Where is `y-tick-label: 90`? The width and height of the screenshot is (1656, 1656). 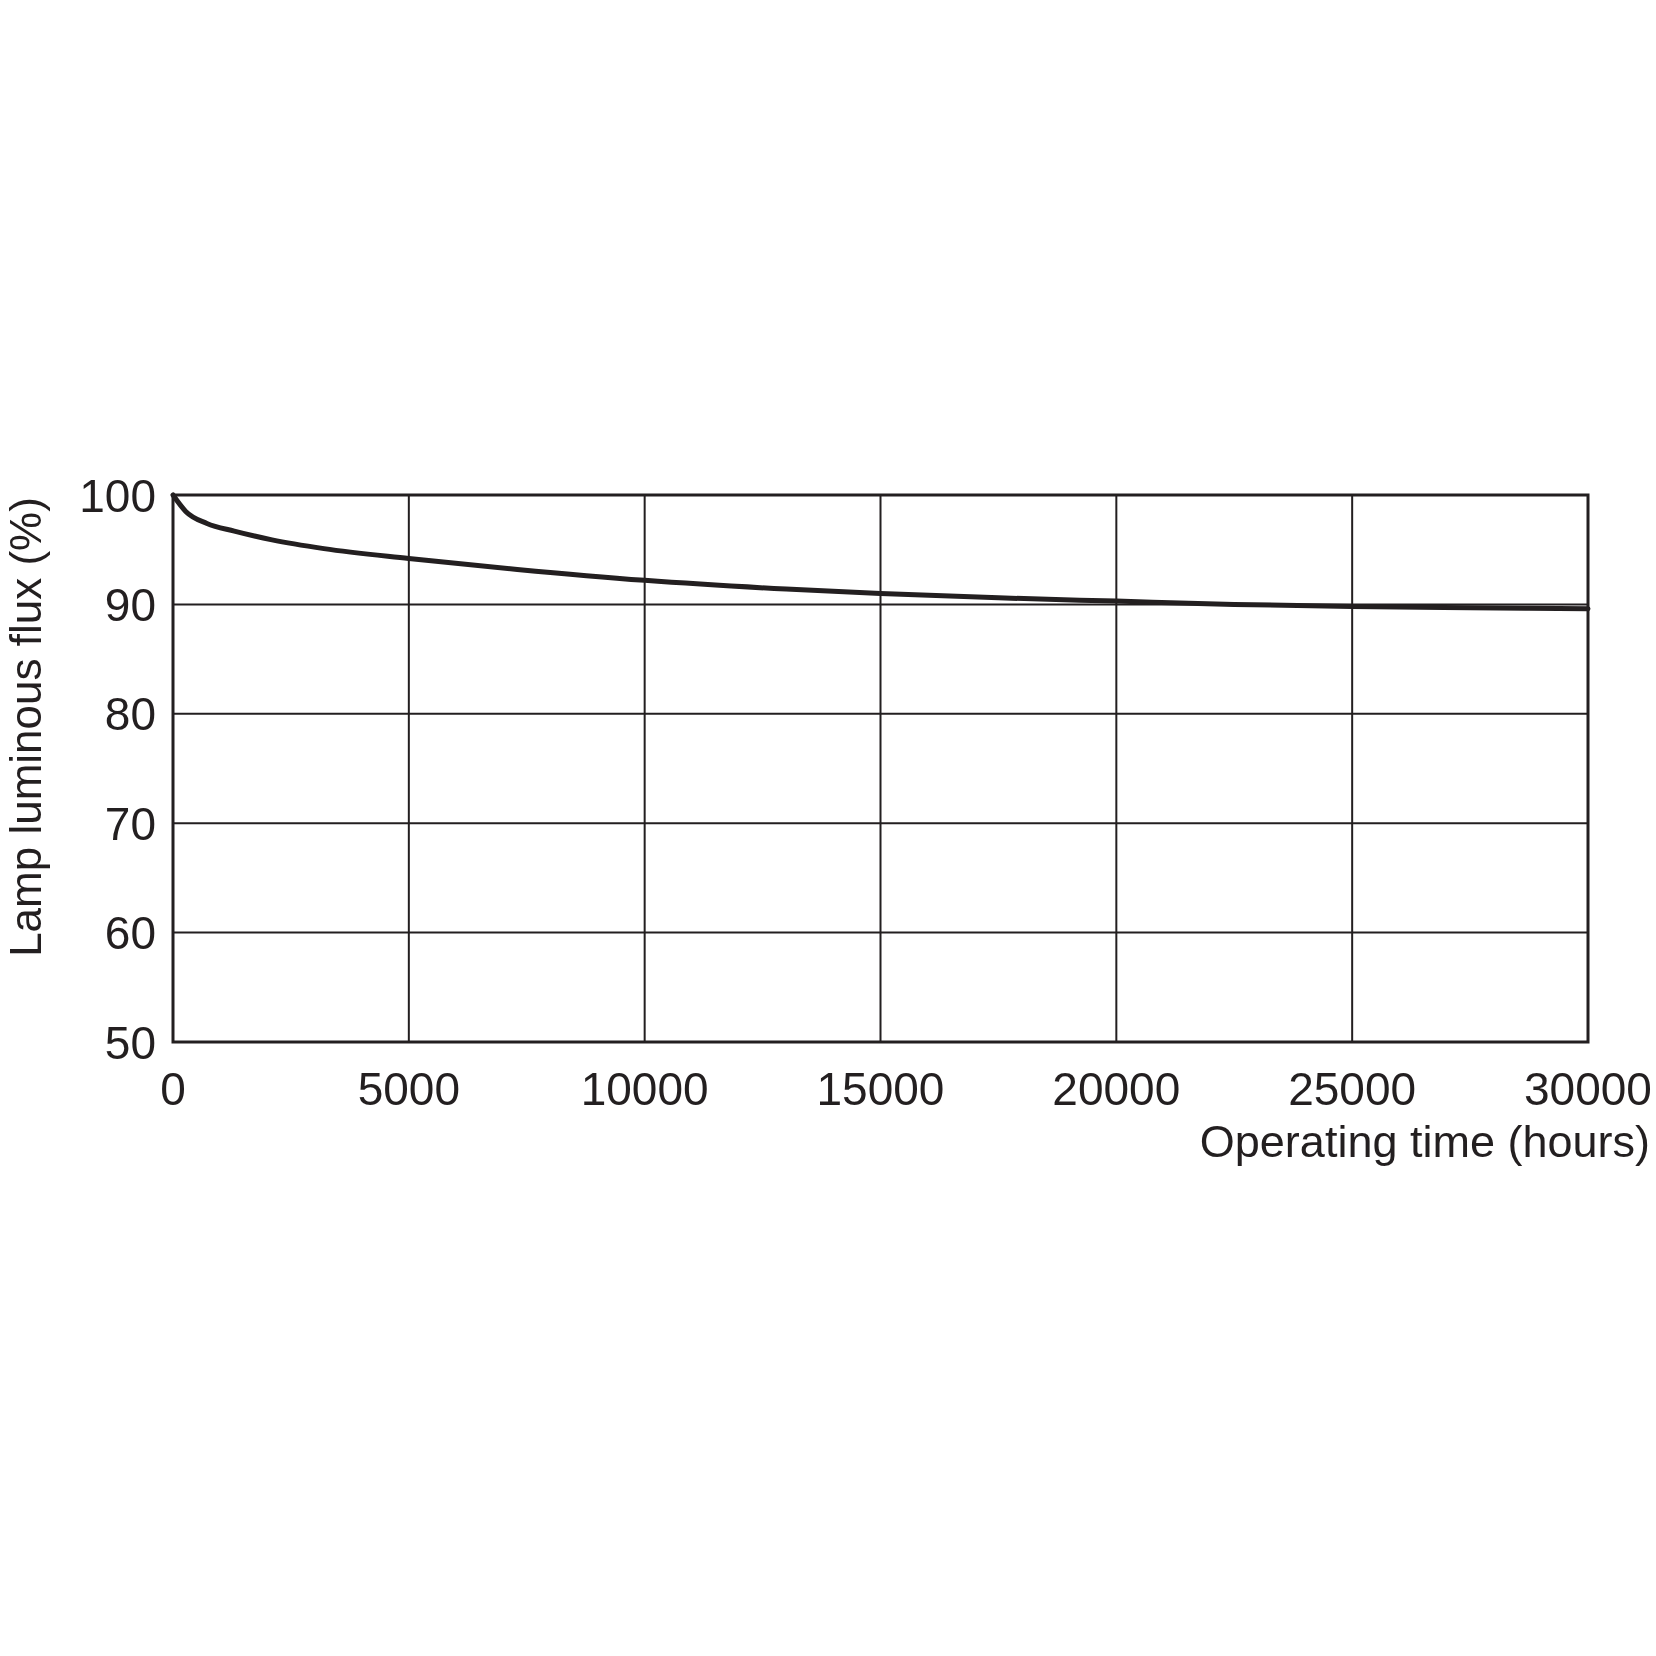
y-tick-label: 90 is located at coordinates (130, 604).